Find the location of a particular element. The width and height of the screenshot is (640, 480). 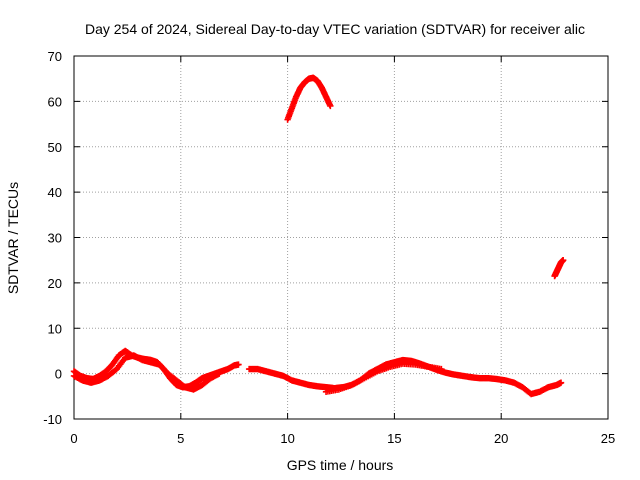

series-main-trace-d is located at coordinates (383, 377).